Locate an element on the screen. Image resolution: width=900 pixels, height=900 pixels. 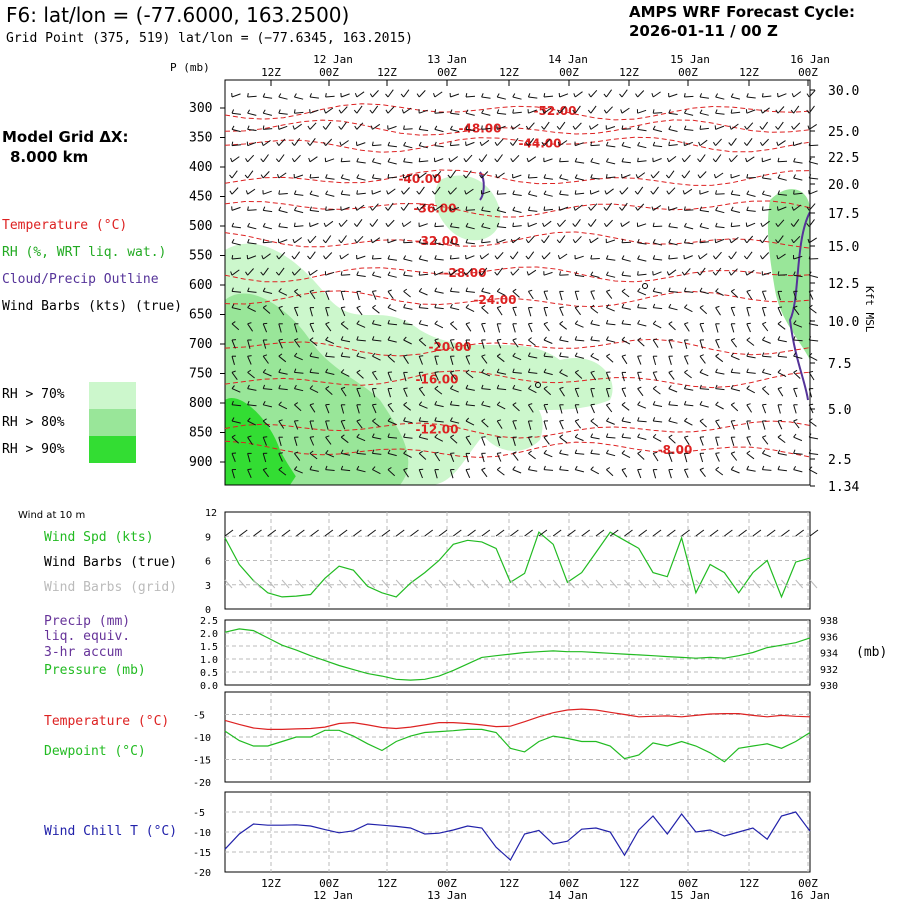
time-tick-top-6: 12Z is located at coordinates (629, 72).